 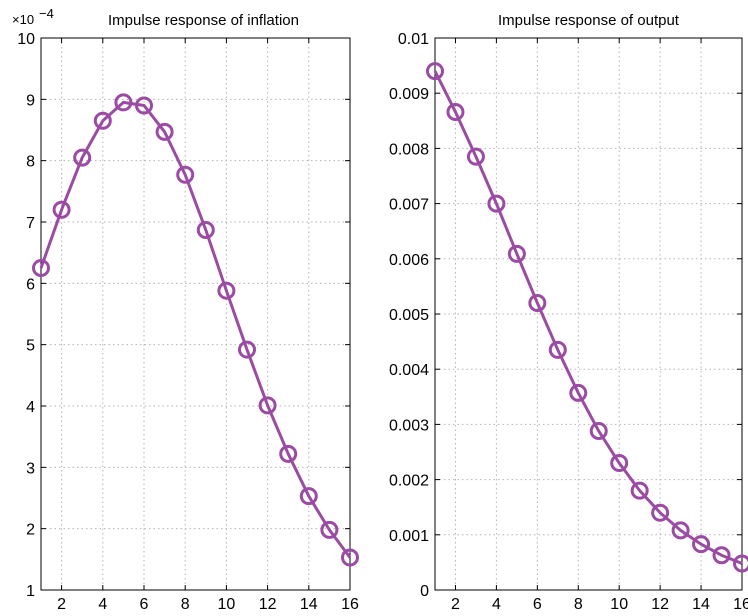 What do you see at coordinates (409, 481) in the screenshot?
I see `output-y-tick-label: 0.002` at bounding box center [409, 481].